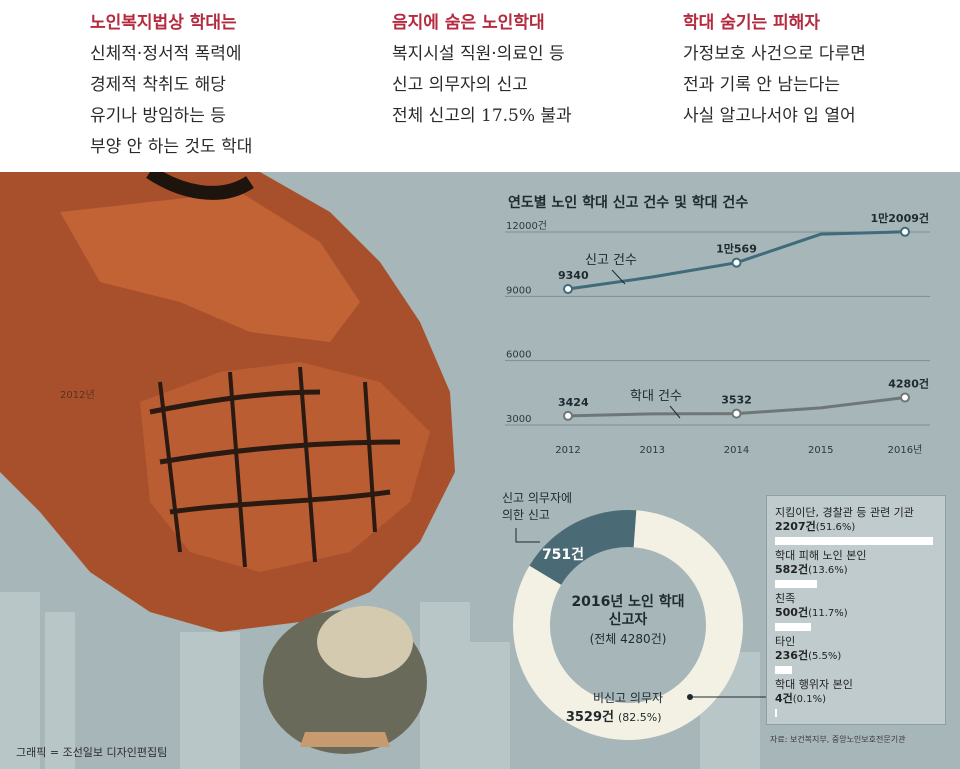 The width and height of the screenshot is (960, 769). I want to click on y-tick-label: 9000, so click(518, 290).